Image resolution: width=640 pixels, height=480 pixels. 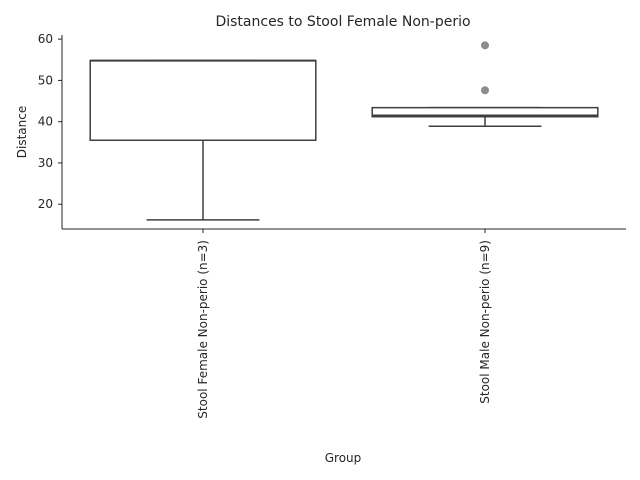 What do you see at coordinates (45, 122) in the screenshot?
I see `y-tick-label: 40` at bounding box center [45, 122].